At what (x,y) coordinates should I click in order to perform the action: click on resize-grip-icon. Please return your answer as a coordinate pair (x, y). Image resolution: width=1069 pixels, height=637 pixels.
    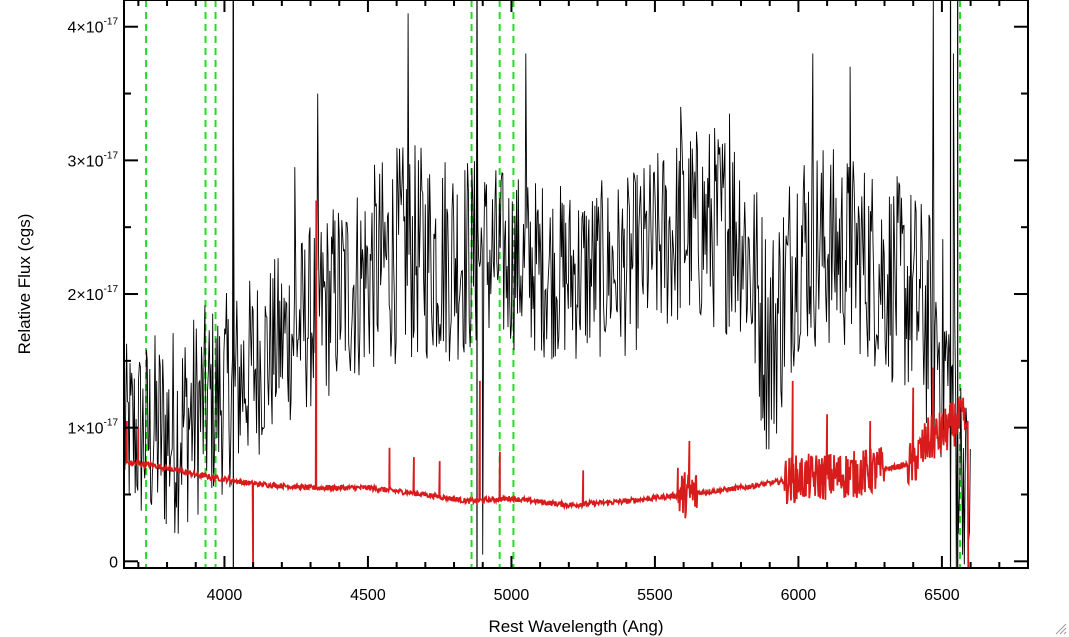
    Looking at the image, I should click on (1060, 628).